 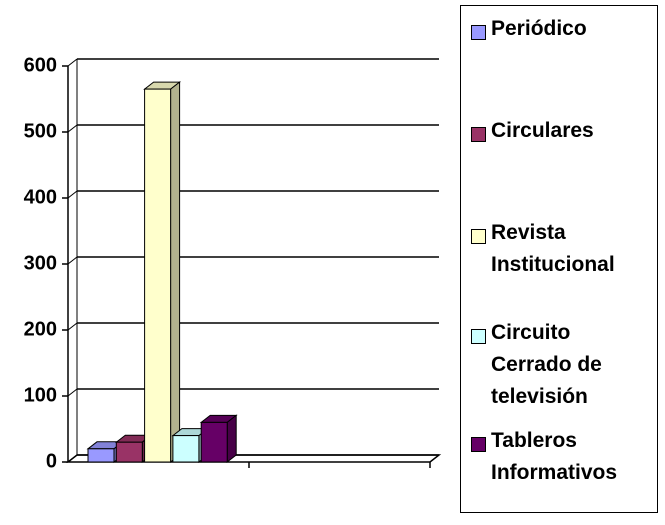 What do you see at coordinates (539, 28) in the screenshot?
I see `legend-label: Periódico` at bounding box center [539, 28].